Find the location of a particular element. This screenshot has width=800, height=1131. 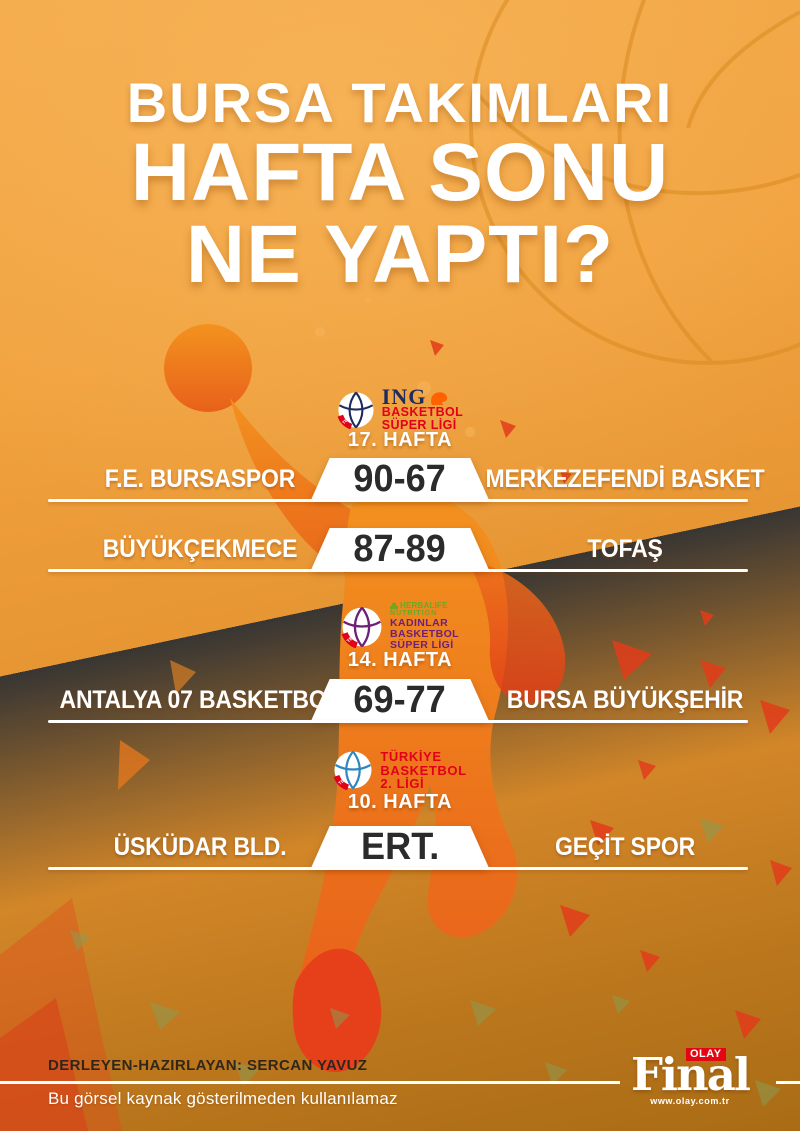

league-badge-tb2l: TBF TÜRKİYE BASKETBOL 2. LİGİ is located at coordinates (400, 770).